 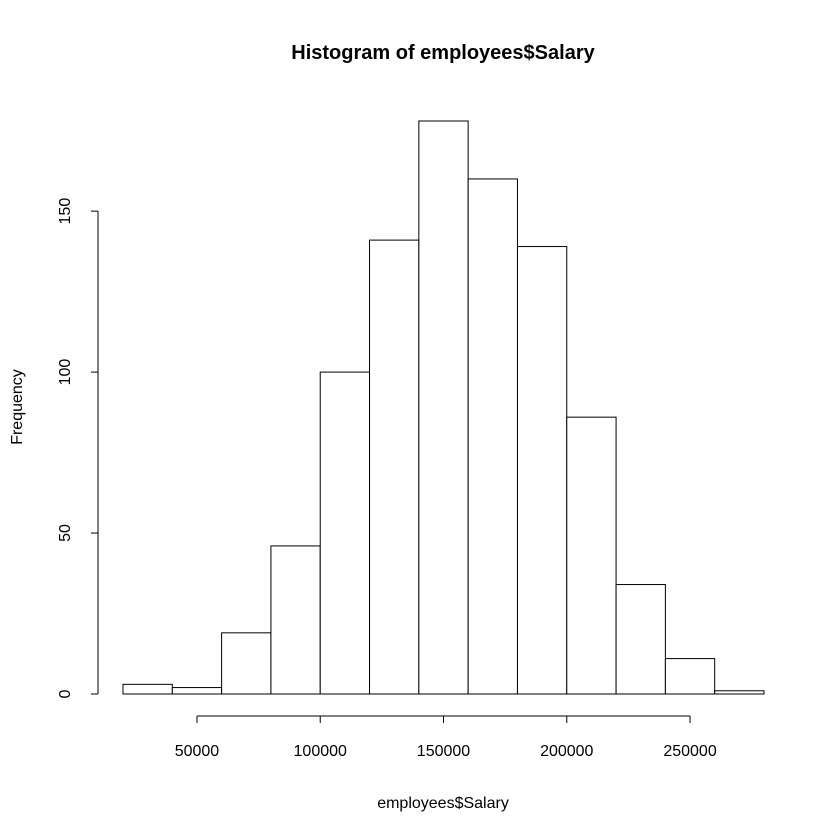 What do you see at coordinates (78, 448) in the screenshot?
I see `y-axis: 0 50 100 150` at bounding box center [78, 448].